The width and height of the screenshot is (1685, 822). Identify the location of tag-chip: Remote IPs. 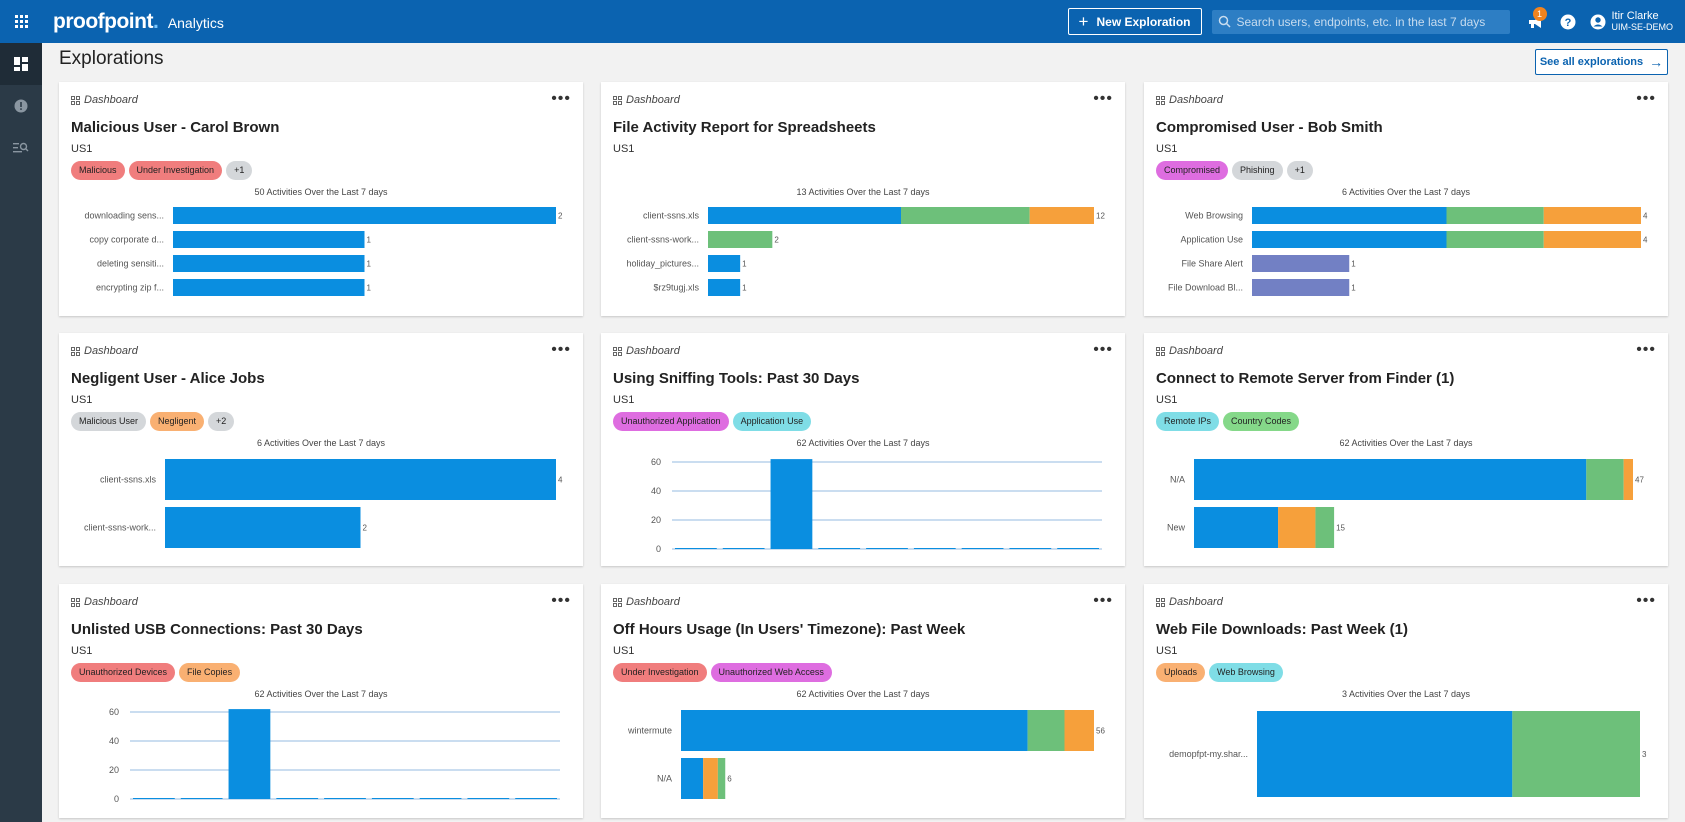
(1188, 421).